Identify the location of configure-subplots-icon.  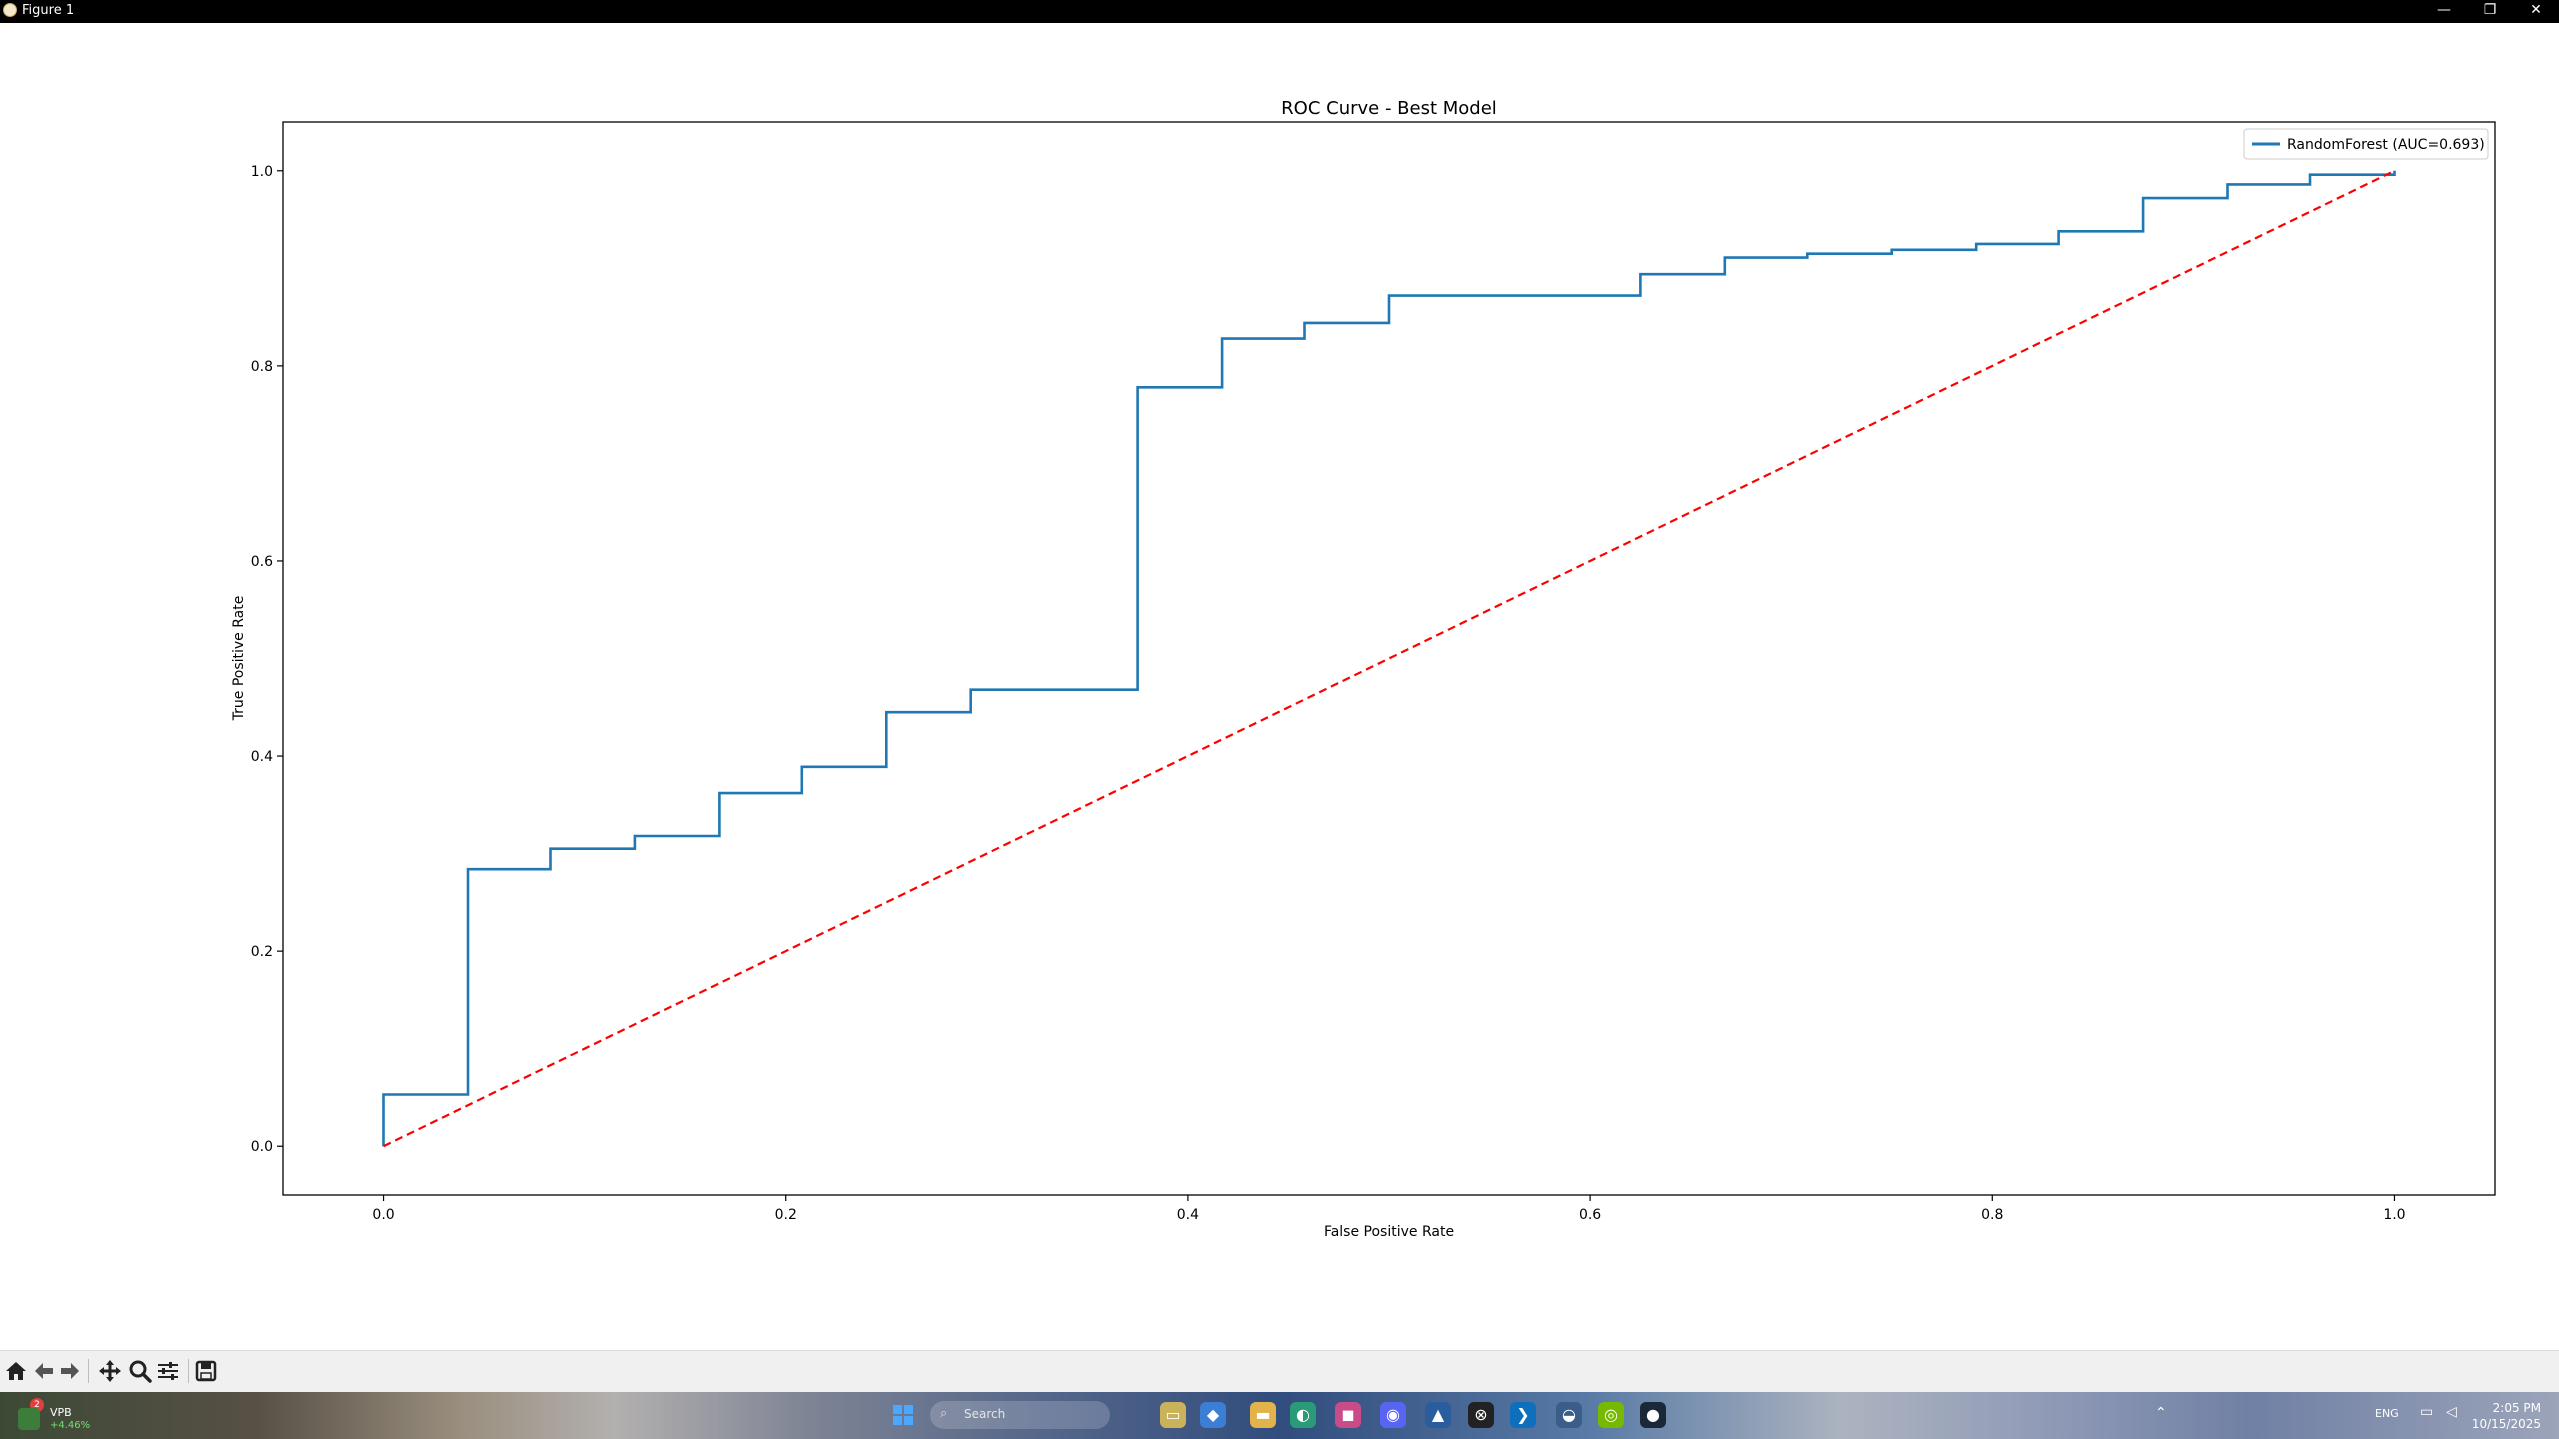
(168, 1371).